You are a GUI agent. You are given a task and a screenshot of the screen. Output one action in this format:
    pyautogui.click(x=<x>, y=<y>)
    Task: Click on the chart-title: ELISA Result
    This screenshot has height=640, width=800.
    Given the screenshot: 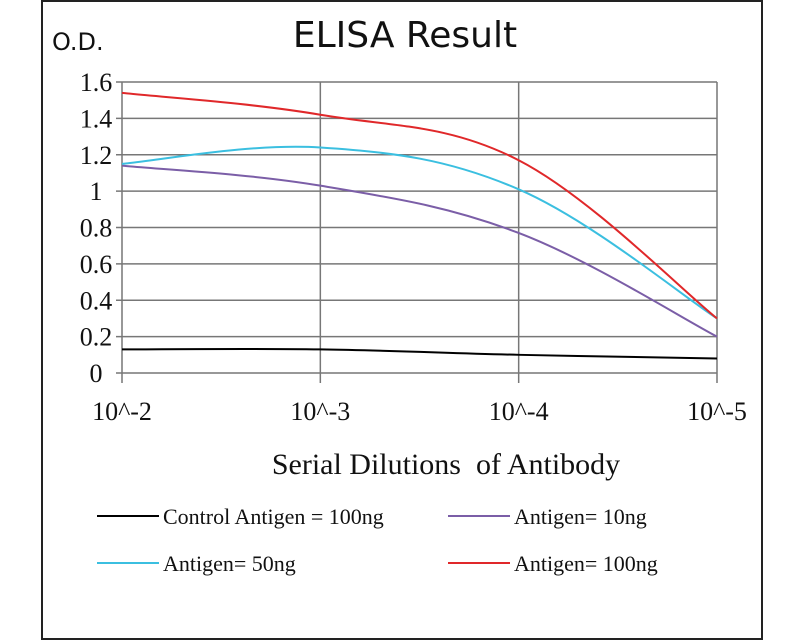 What is the action you would take?
    pyautogui.click(x=405, y=35)
    